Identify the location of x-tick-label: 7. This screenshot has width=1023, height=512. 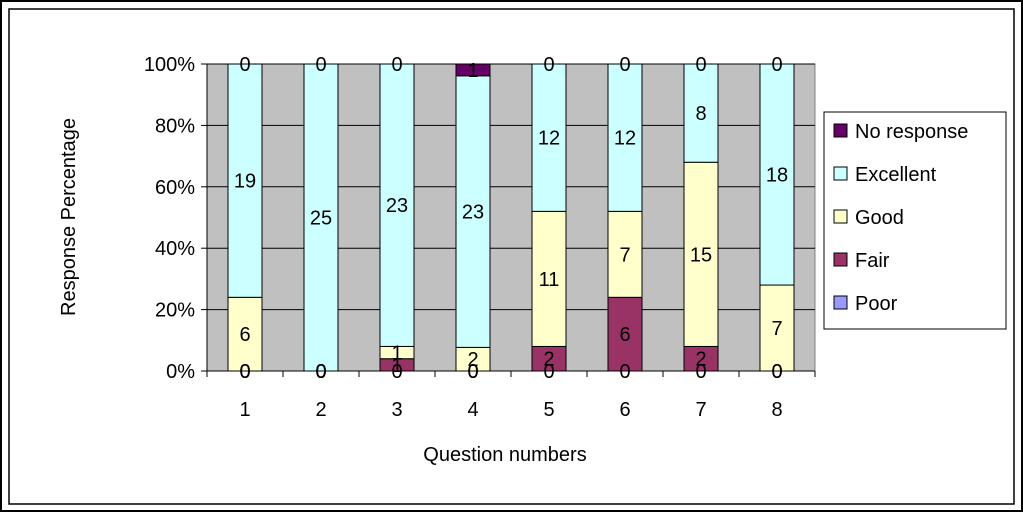
(700, 410).